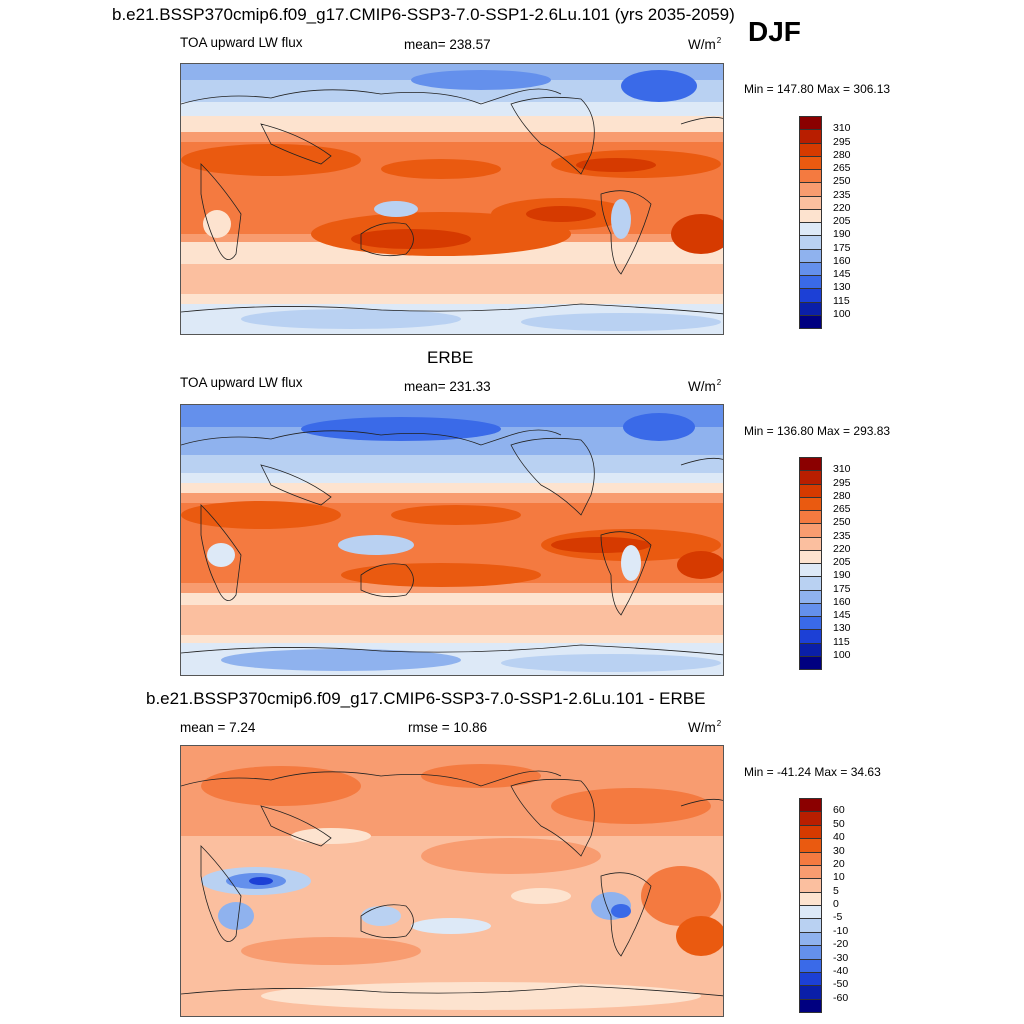 Image resolution: width=1024 pixels, height=1024 pixels. I want to click on panel3-colorbar-label: 20, so click(839, 863).